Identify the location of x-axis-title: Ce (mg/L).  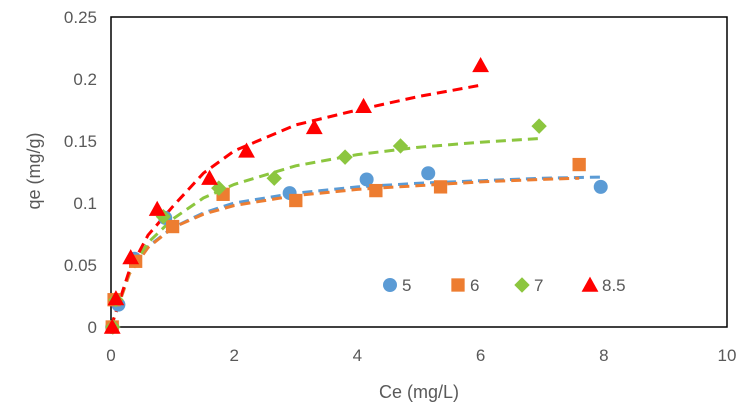
(419, 392).